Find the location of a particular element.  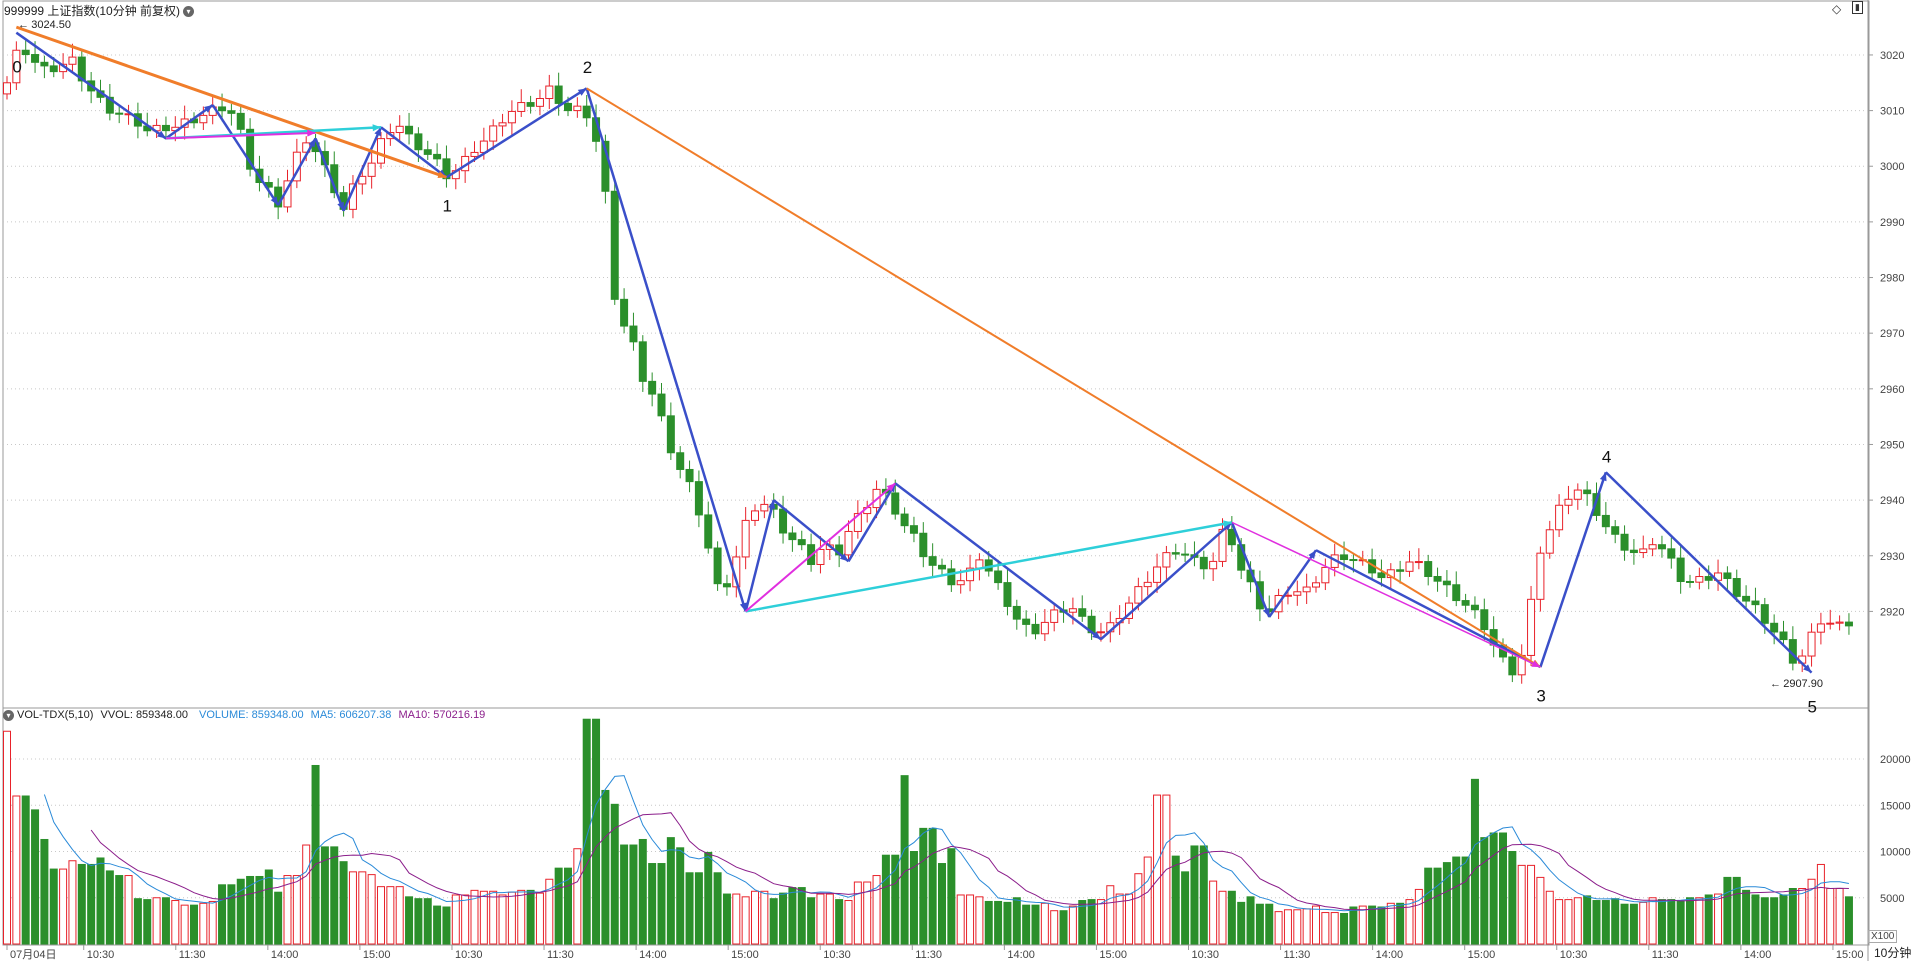

vvol-value: VVOL: 859348.00 is located at coordinates (144, 715).